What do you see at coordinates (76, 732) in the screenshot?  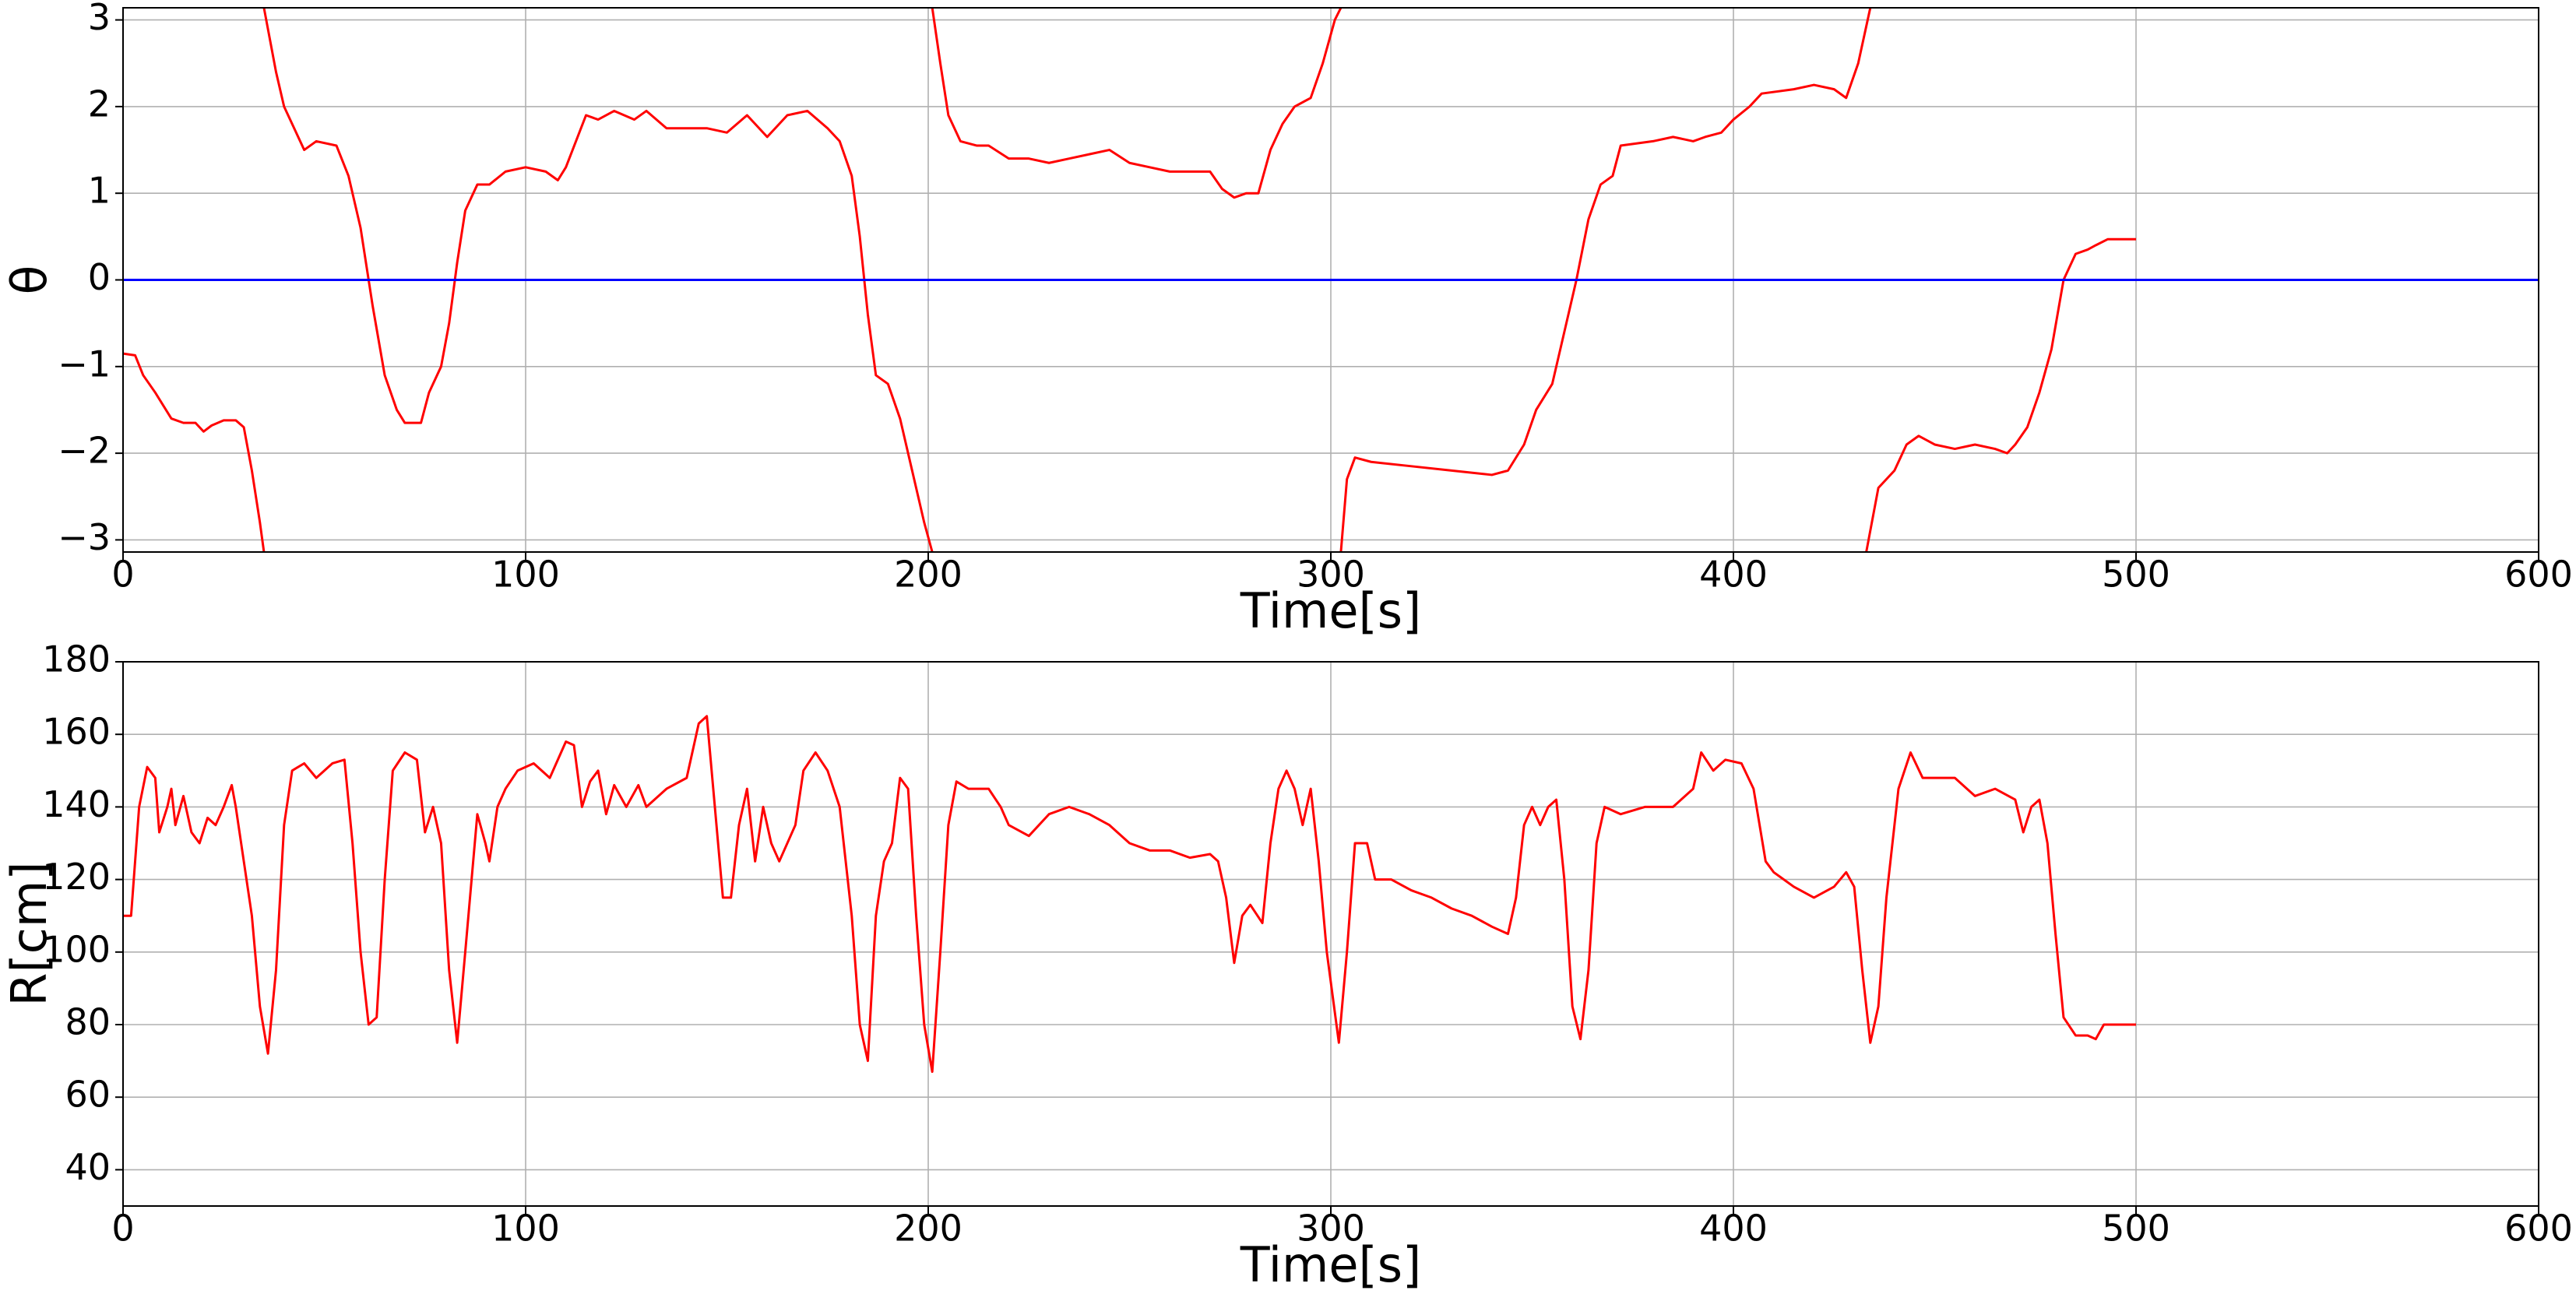 I see `y-tick-label: 160` at bounding box center [76, 732].